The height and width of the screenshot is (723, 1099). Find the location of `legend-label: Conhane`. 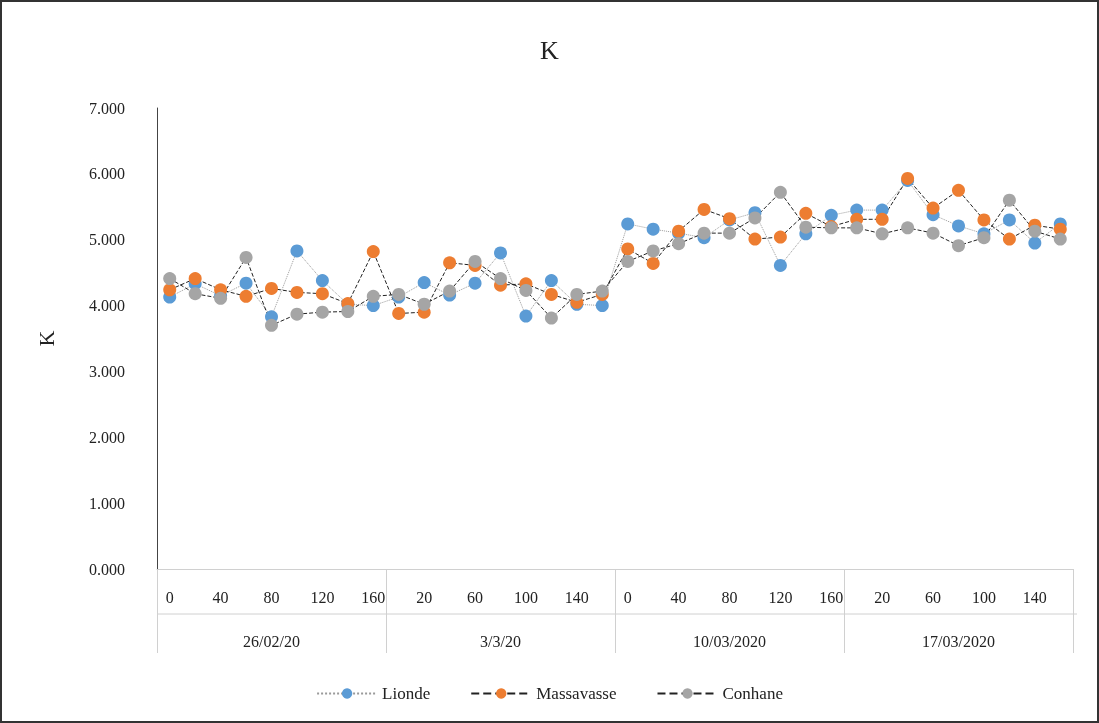

legend-label: Conhane is located at coordinates (752, 693).